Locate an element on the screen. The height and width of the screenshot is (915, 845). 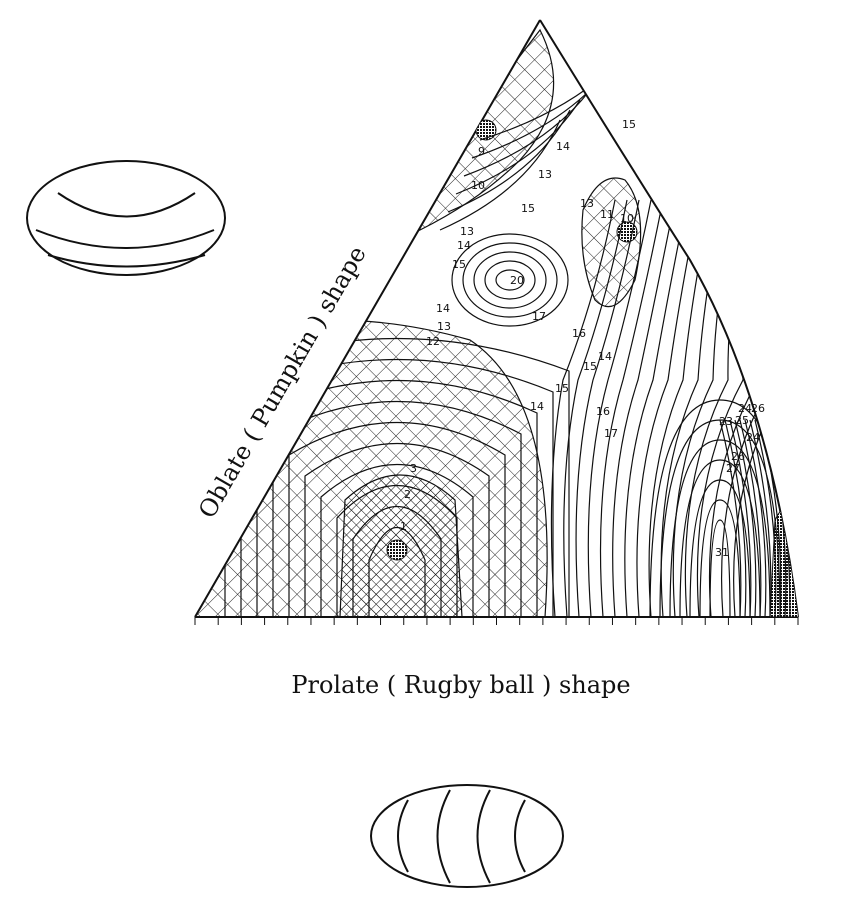
prolate-axis-label: Prolate ( Rugby ball ) shape is located at coordinates (460, 685).